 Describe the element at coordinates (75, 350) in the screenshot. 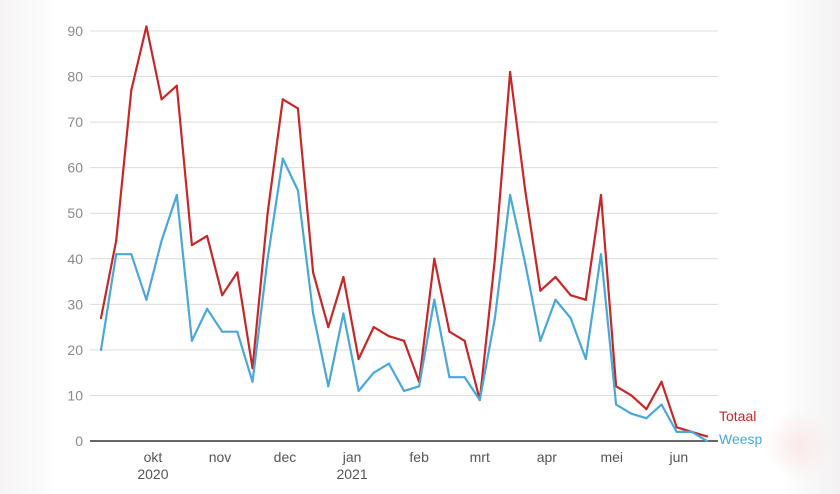

I see `y-tick-label: 20` at that location.